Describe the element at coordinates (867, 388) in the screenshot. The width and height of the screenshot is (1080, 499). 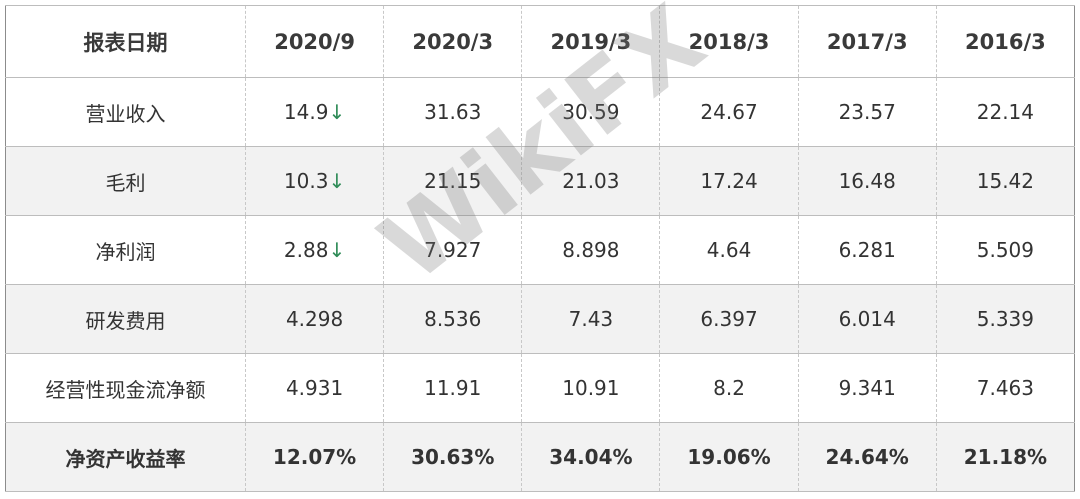
I see `cell: 9.341` at that location.